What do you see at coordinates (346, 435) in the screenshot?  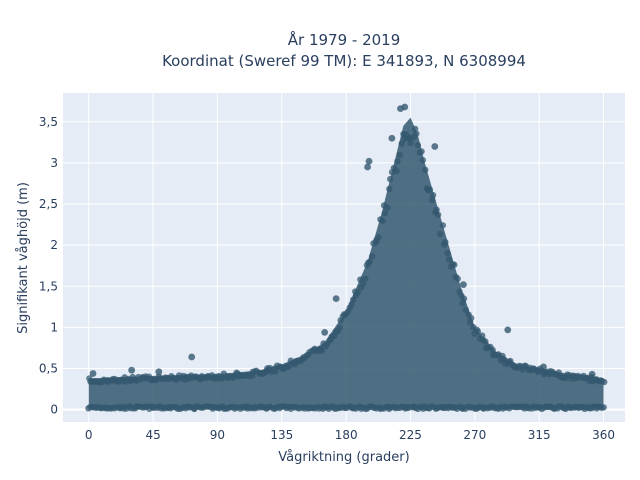 I see `x-tick-label: 180` at bounding box center [346, 435].